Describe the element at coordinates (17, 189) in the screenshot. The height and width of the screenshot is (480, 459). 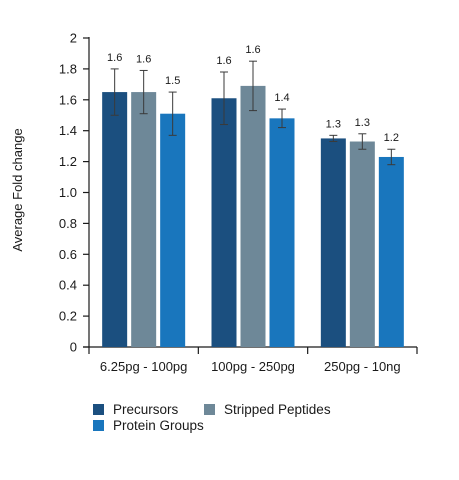
I see `y-axis-label: Average Fold change` at that location.